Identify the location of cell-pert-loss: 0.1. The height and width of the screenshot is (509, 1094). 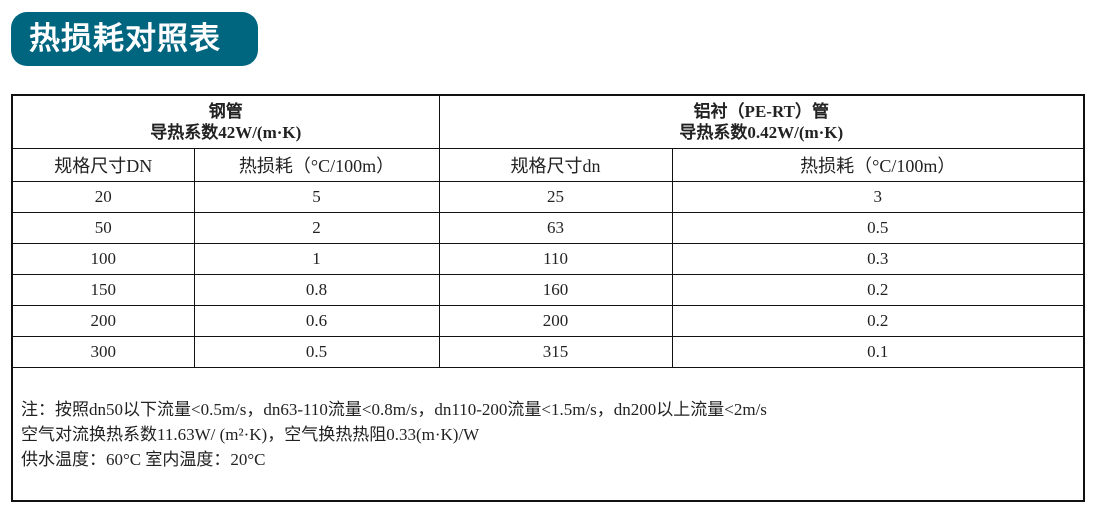
(878, 352).